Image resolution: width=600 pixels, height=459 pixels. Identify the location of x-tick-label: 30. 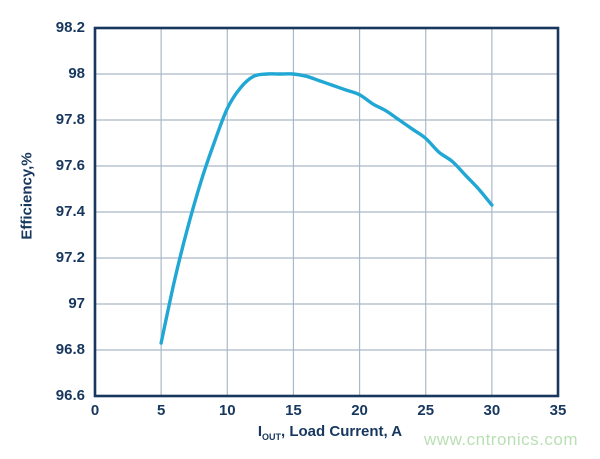
(492, 410).